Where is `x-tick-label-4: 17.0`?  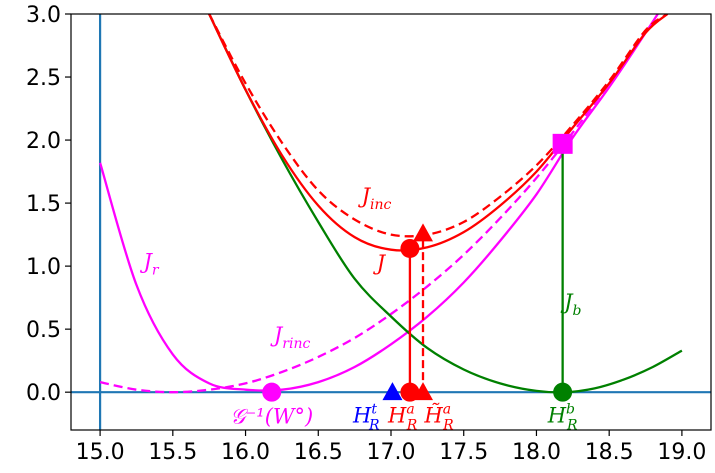
x-tick-label-4: 17.0 is located at coordinates (391, 452).